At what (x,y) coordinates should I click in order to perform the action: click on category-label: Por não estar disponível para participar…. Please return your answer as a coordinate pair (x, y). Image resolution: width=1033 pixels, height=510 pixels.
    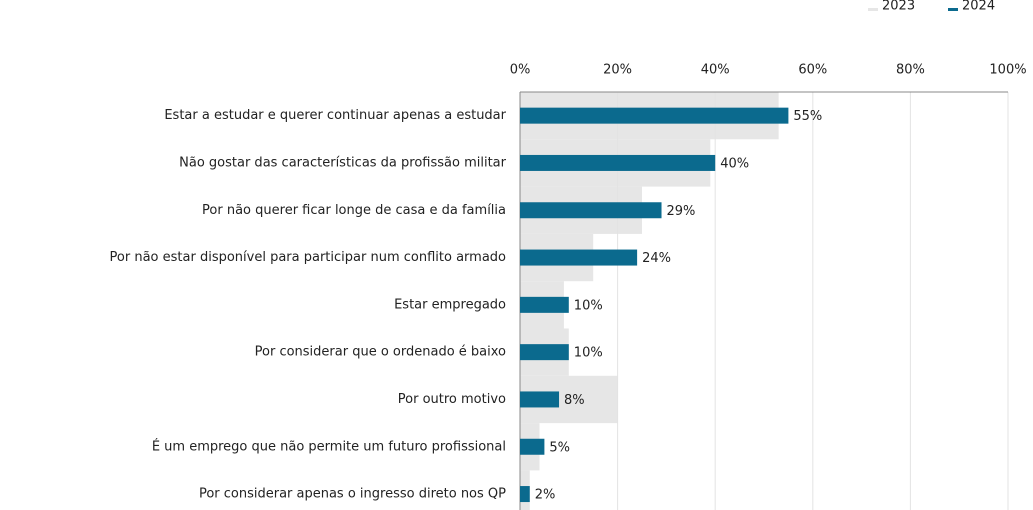
    Looking at the image, I should click on (308, 257).